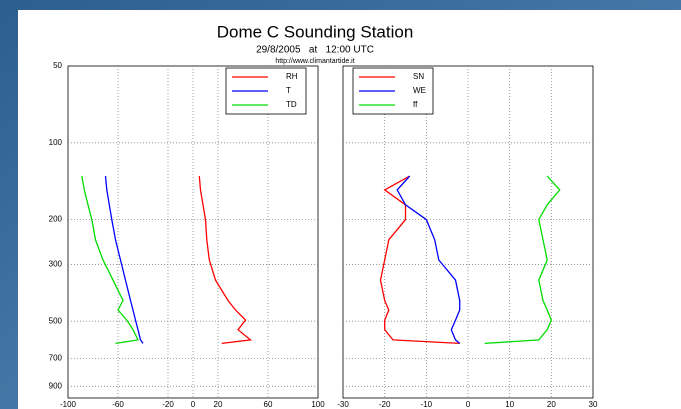  I want to click on x-tick-label: -60, so click(118, 404).